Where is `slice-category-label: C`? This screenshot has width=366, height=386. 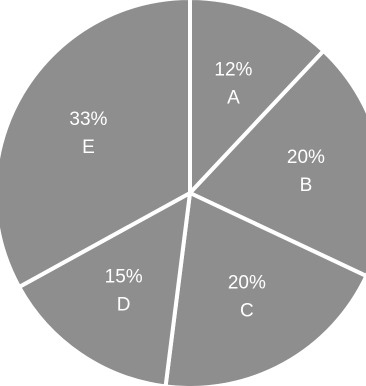
slice-category-label: C is located at coordinates (247, 310).